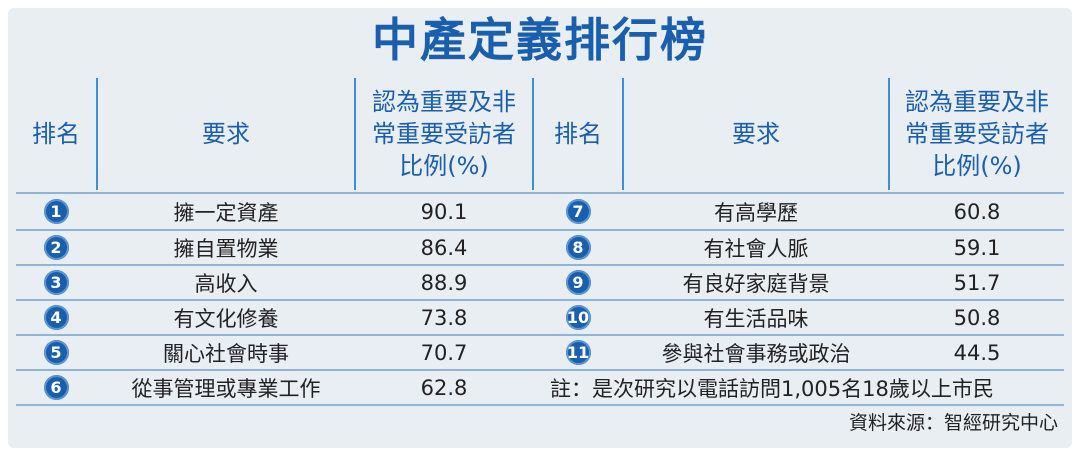 This screenshot has width=1080, height=456. I want to click on ratio-cell: 51.7, so click(977, 282).